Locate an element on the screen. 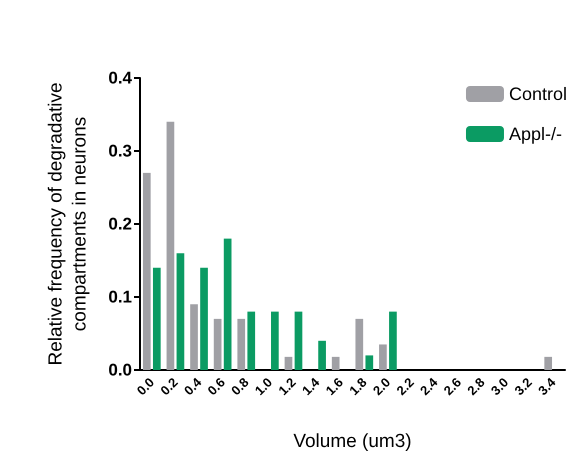  x-tick-label: 2.0 is located at coordinates (382, 386).